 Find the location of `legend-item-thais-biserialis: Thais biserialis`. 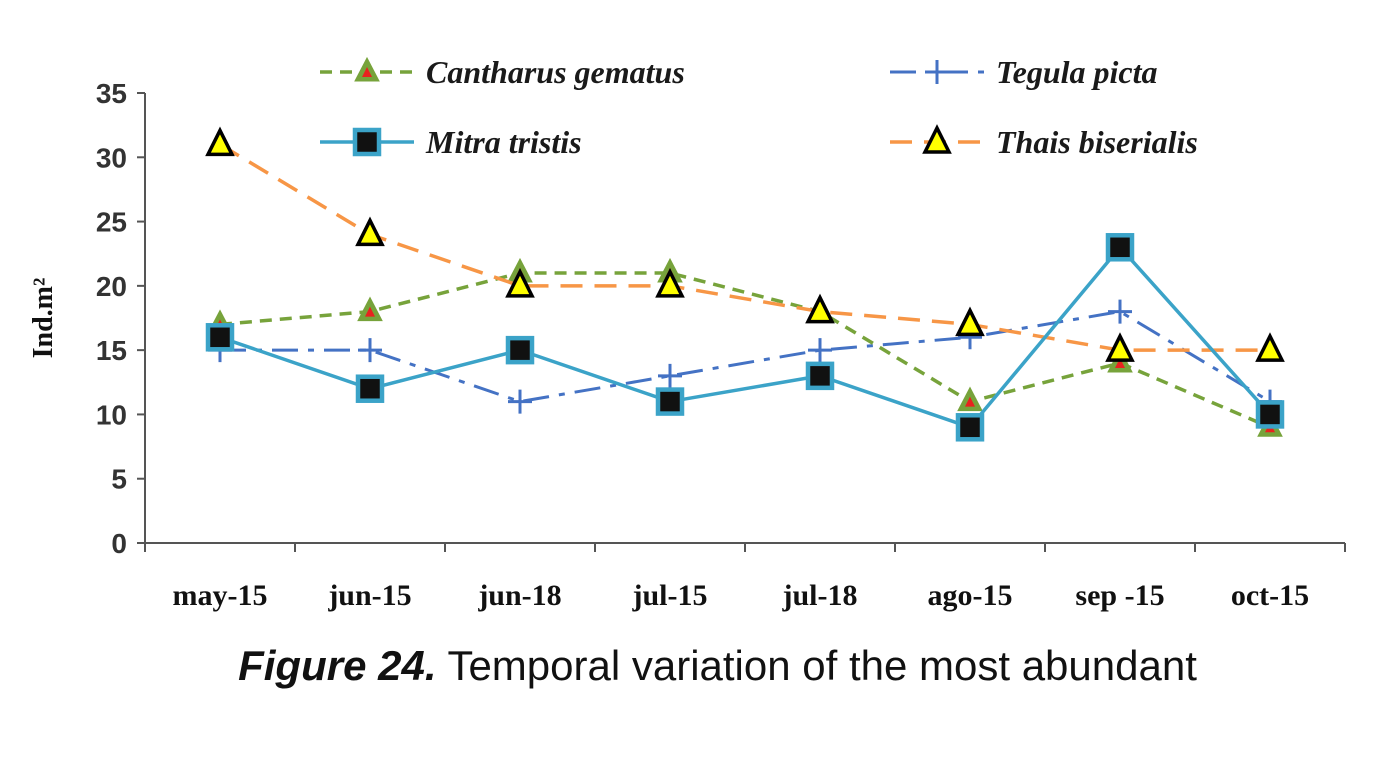

legend-item-thais-biserialis: Thais biserialis is located at coordinates (1044, 142).